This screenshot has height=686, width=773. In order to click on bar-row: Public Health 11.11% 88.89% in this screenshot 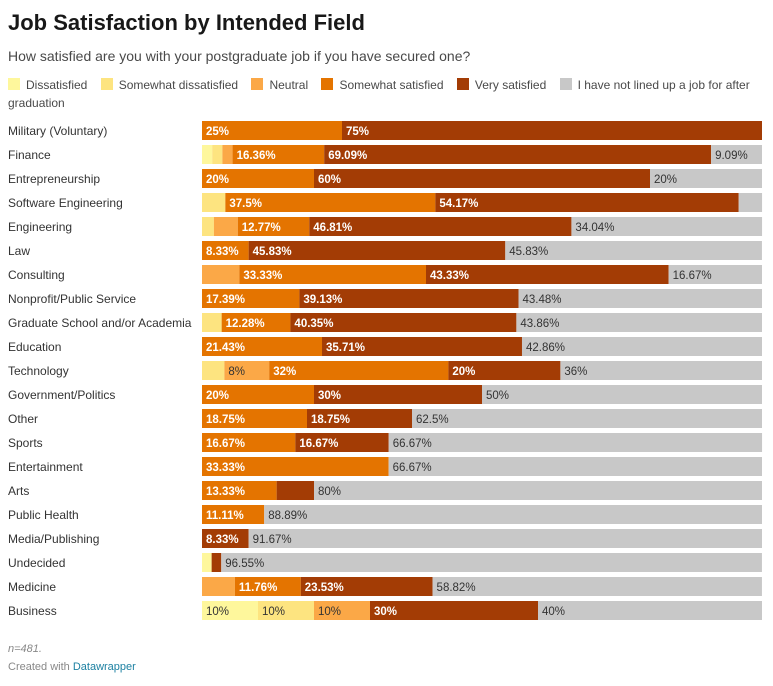, I will do `click(385, 514)`.